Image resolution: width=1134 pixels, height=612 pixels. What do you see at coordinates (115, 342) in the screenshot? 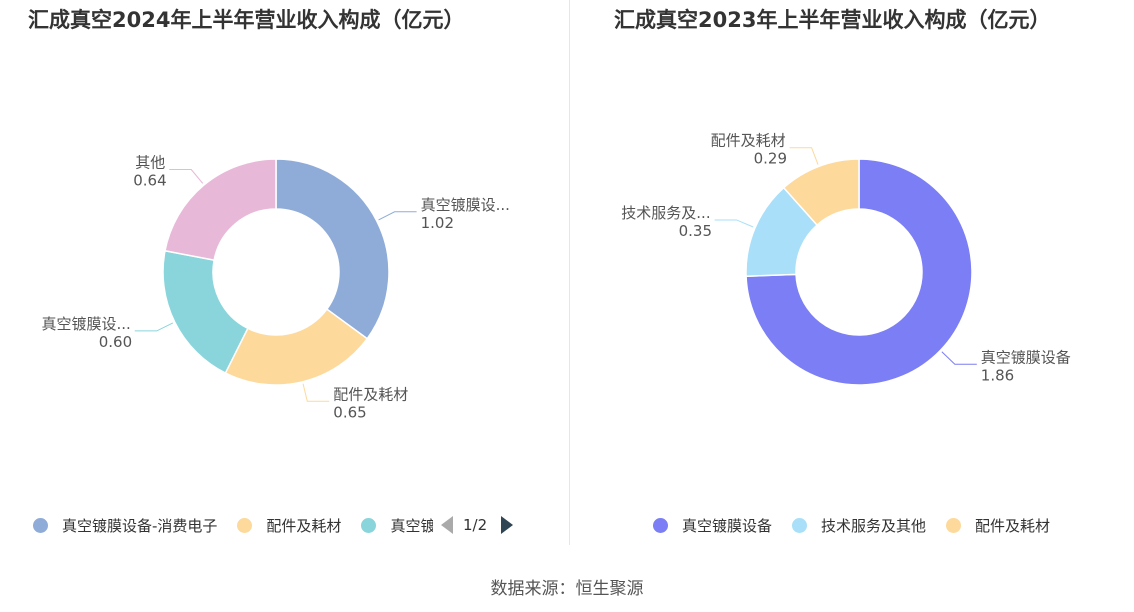
I see `slice-value-label: 0.60` at bounding box center [115, 342].